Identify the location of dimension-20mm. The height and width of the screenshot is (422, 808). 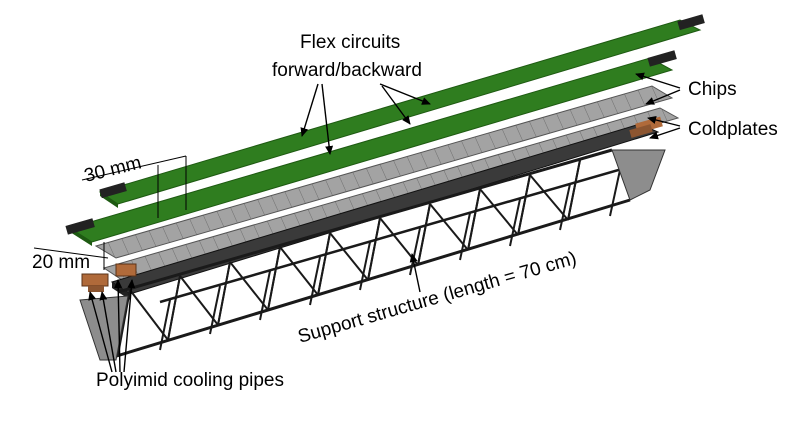
(71, 256).